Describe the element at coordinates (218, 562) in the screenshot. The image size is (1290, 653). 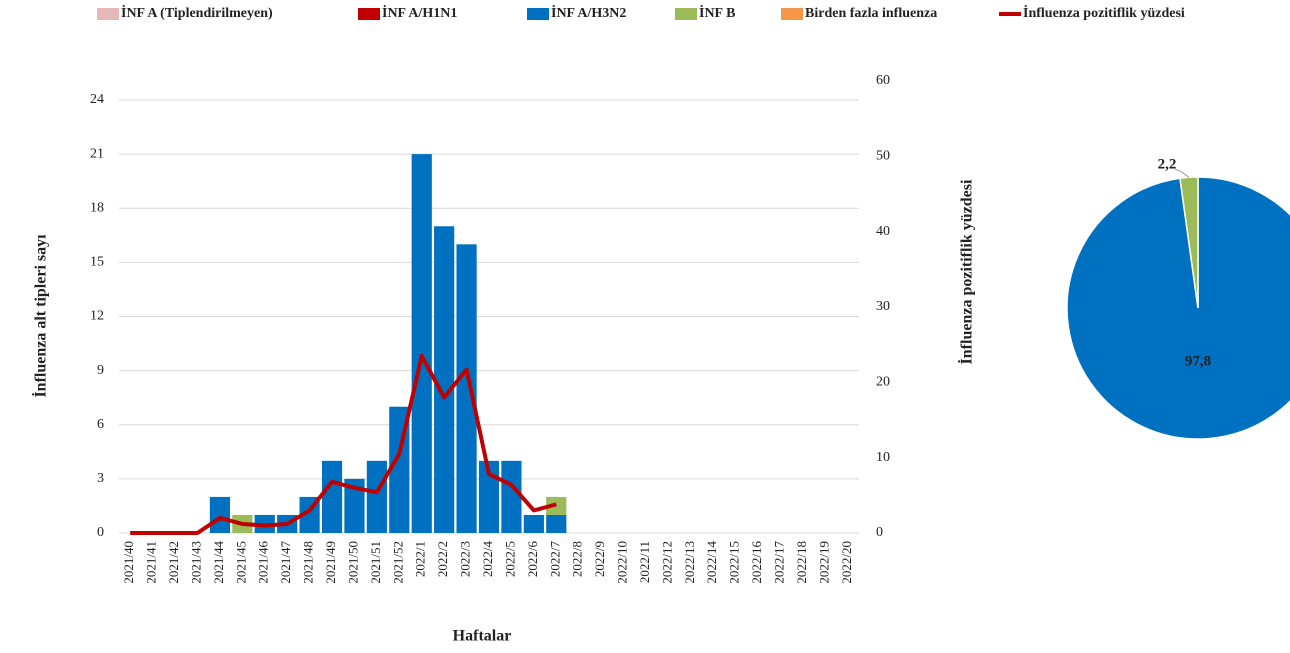
I see `x-tick-label: 2021/44` at that location.